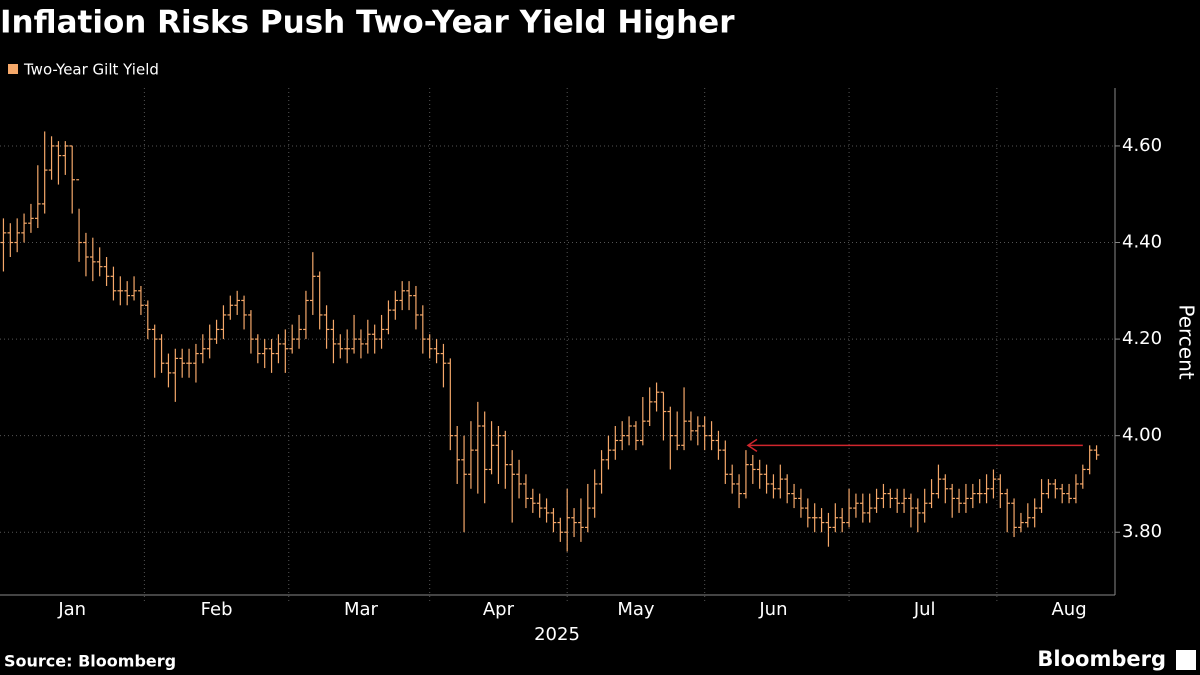 The height and width of the screenshot is (675, 1200). I want to click on logo: Bloomberg, so click(1101, 659).